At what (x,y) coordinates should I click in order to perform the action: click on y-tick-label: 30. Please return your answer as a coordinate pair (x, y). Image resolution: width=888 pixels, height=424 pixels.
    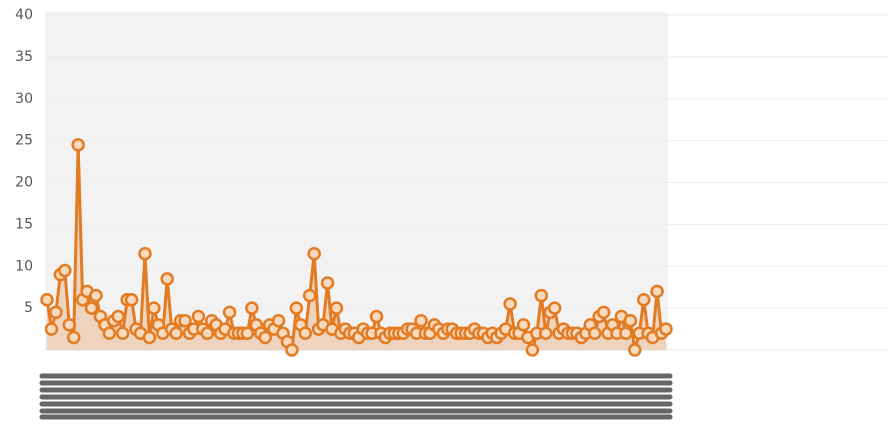
    Looking at the image, I should click on (24, 99).